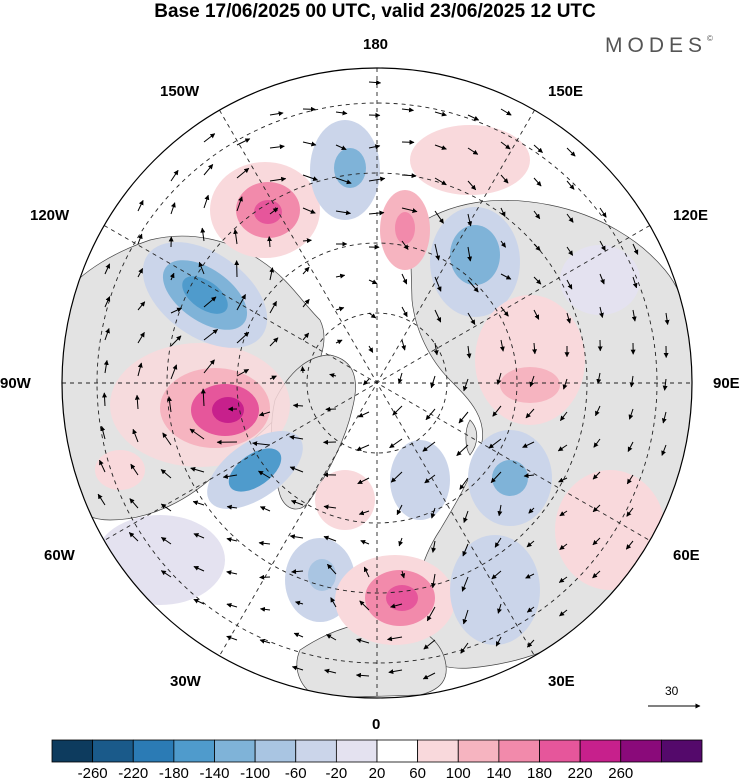 The width and height of the screenshot is (750, 783). Describe the element at coordinates (185, 681) in the screenshot. I see `lon-label-30w: 30W` at that location.